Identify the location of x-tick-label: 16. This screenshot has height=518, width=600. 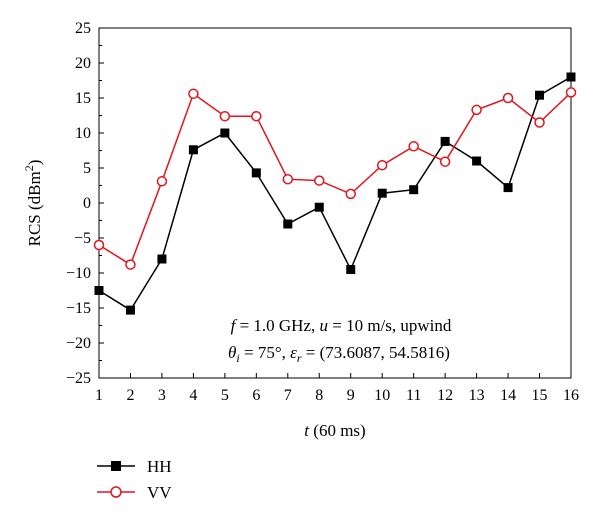
(571, 395).